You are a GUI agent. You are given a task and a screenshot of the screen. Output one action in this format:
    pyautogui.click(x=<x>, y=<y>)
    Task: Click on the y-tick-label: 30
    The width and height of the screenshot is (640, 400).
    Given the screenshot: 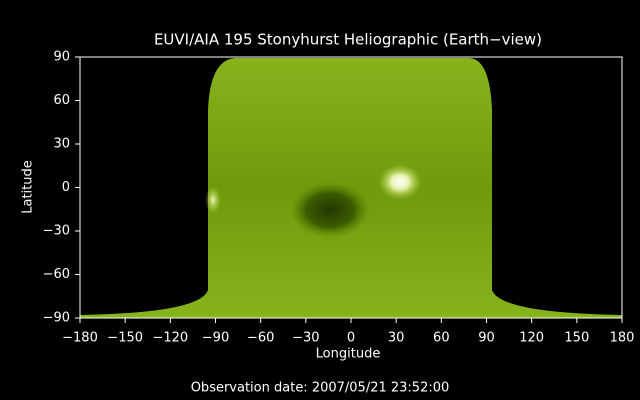 What is the action you would take?
    pyautogui.click(x=61, y=144)
    